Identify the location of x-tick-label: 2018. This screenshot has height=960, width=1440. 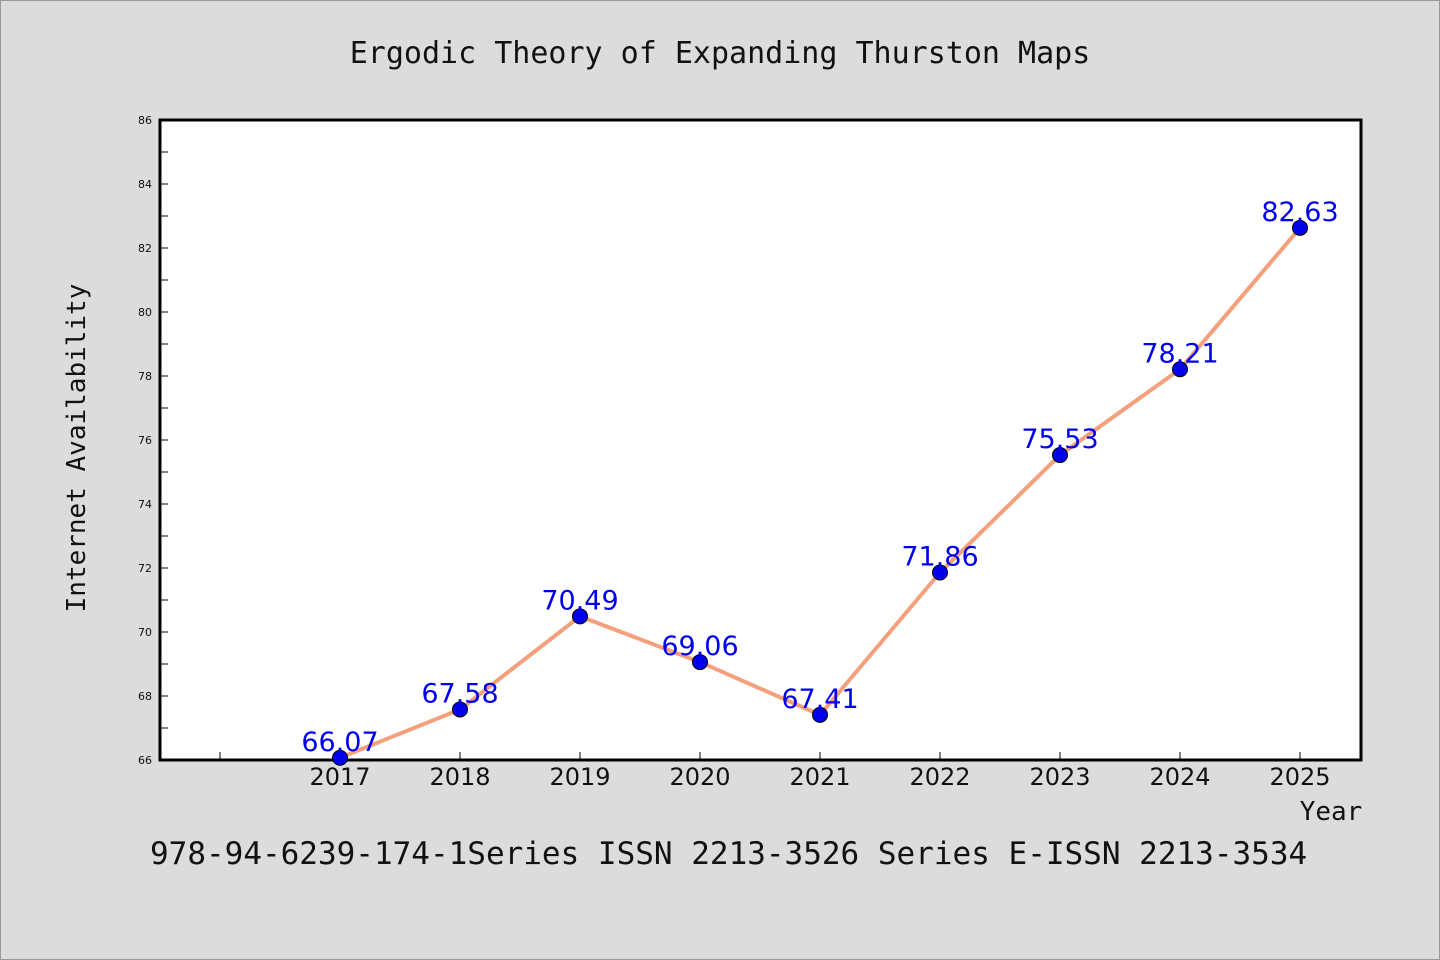
(459, 777).